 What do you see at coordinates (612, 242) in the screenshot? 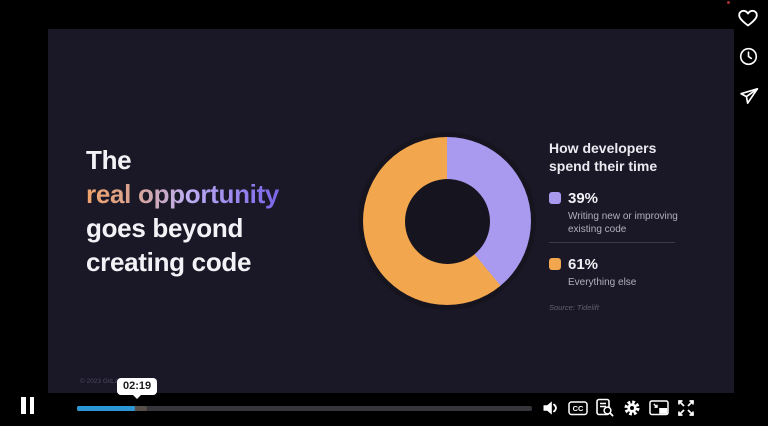
I see `legend-divider` at bounding box center [612, 242].